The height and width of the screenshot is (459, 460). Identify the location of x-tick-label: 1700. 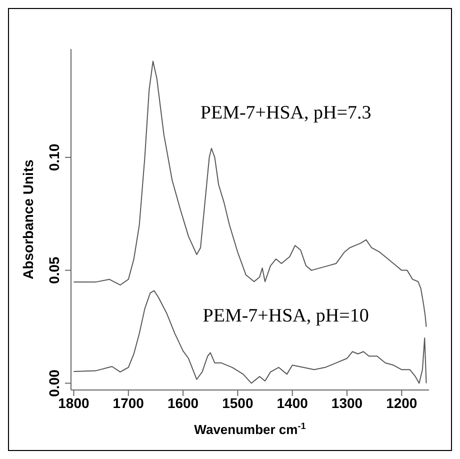
(128, 402).